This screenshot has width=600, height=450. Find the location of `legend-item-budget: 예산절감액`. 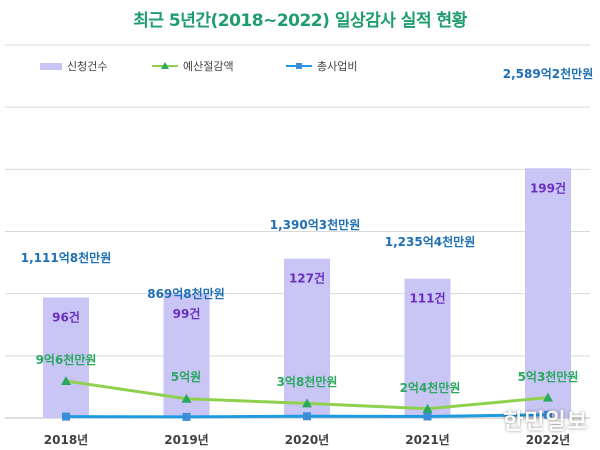

legend-item-budget: 예산절감액 is located at coordinates (193, 66).